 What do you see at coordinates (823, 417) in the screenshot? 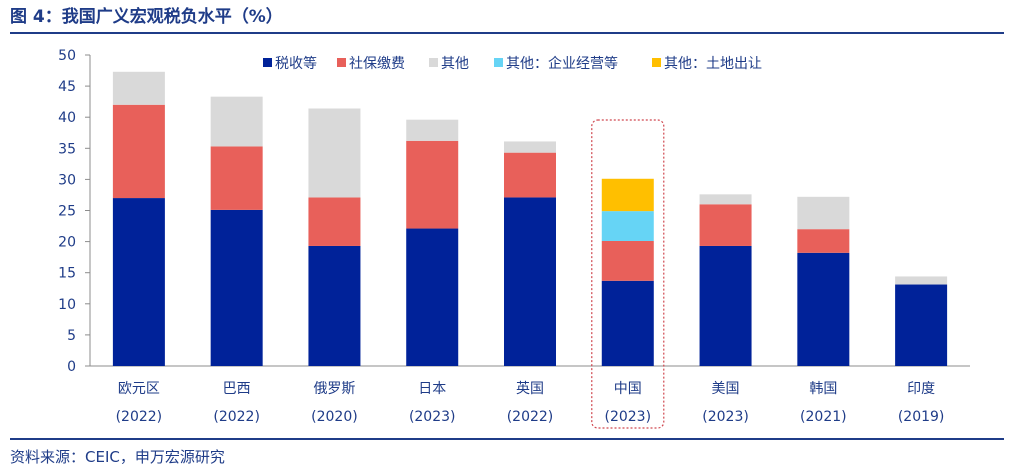
I see `x-tick-year: (2021)` at bounding box center [823, 417].